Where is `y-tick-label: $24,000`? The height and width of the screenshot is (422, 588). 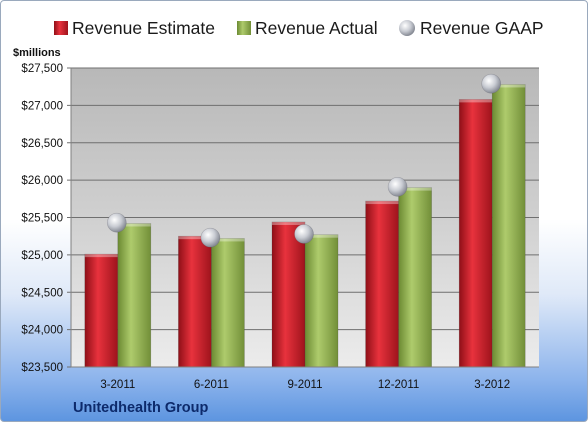 y-tick-label: $24,000 is located at coordinates (42, 331).